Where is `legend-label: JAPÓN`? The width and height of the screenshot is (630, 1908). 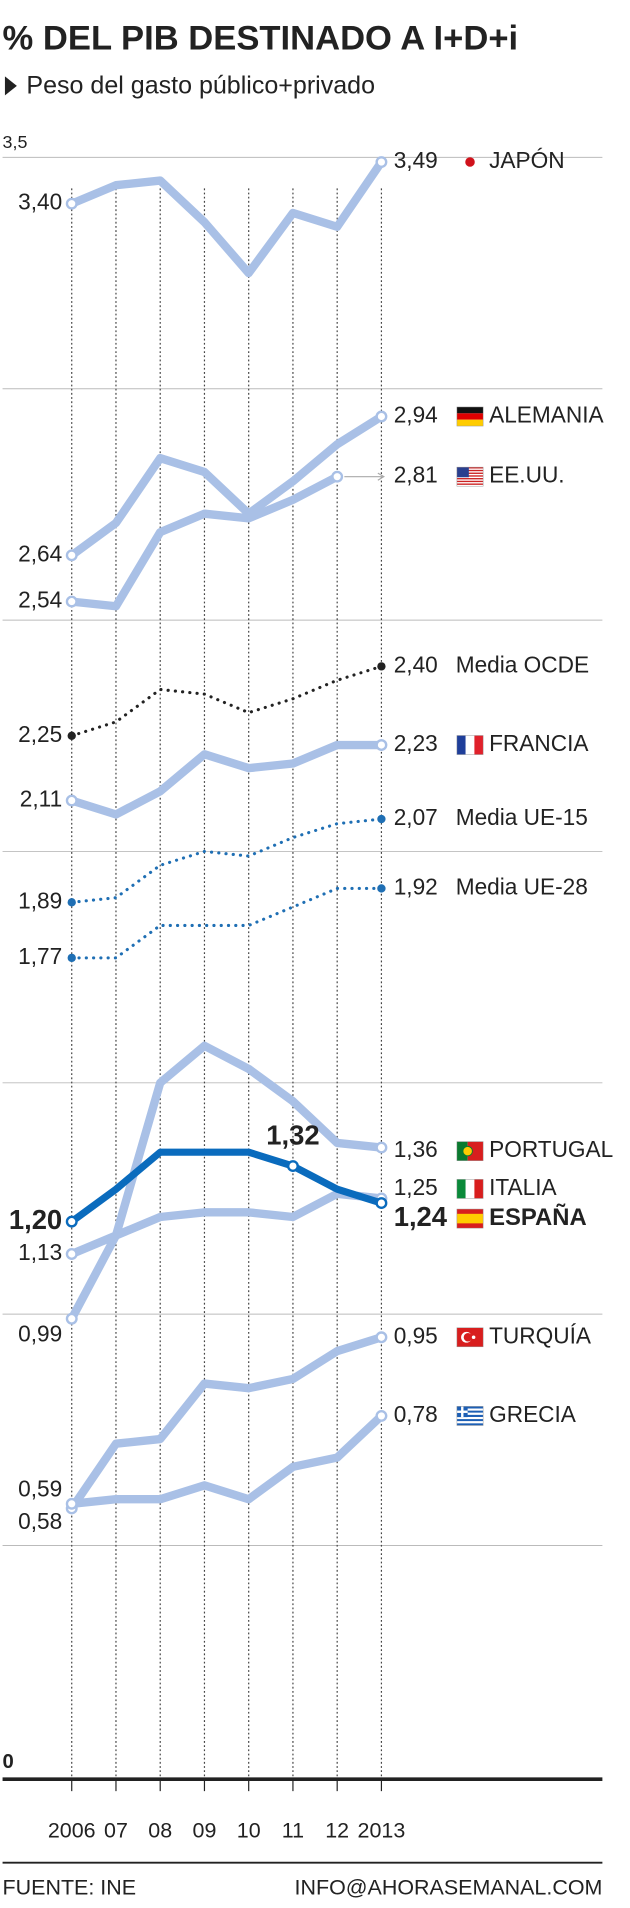 legend-label: JAPÓN is located at coordinates (526, 160).